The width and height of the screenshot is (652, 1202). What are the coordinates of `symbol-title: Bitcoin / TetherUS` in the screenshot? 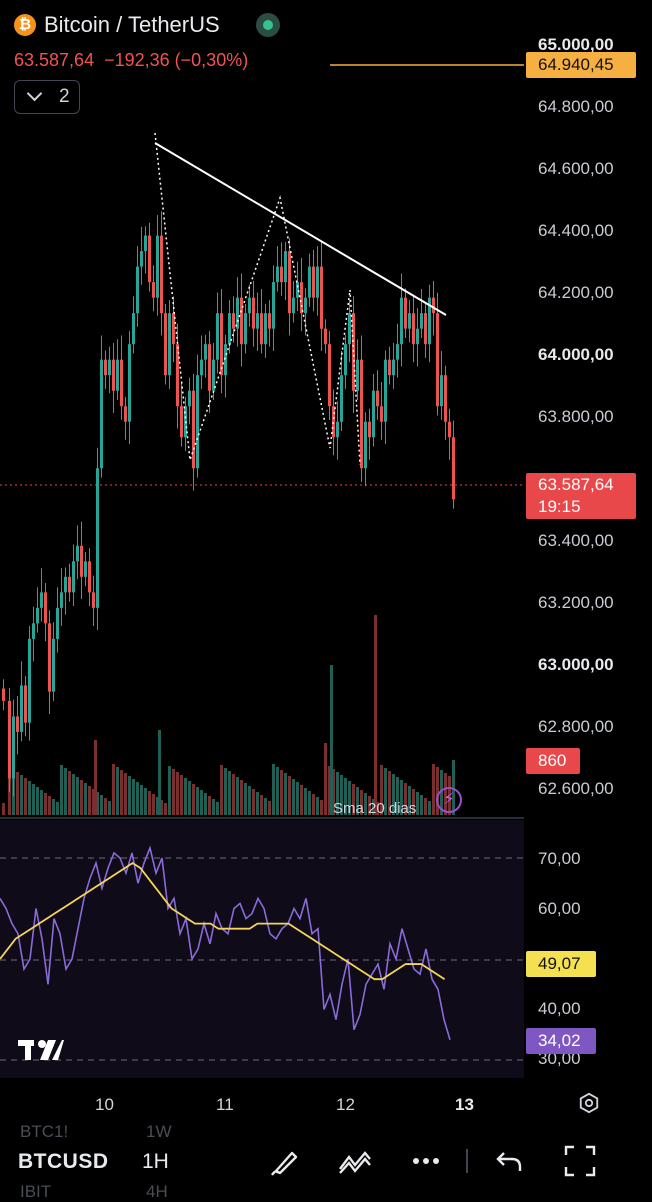 It's located at (132, 24).